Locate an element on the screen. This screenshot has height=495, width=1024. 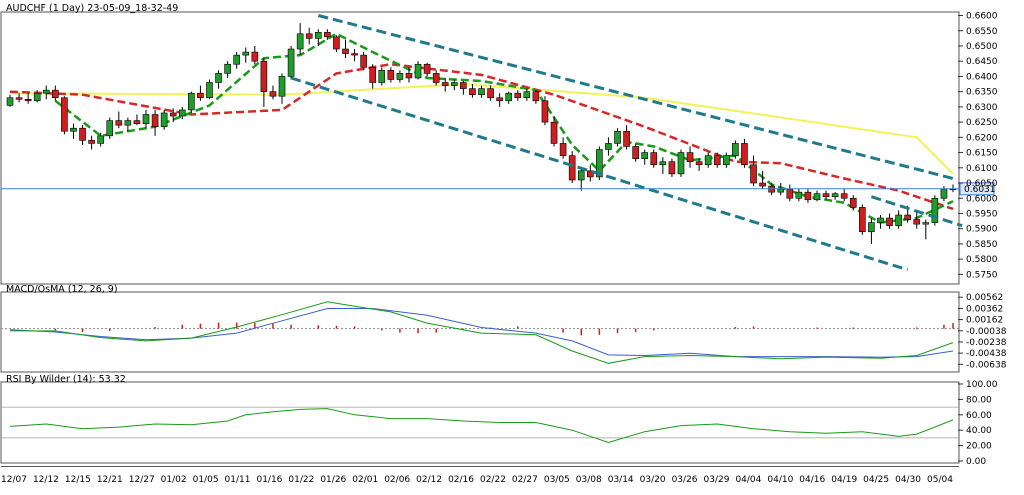
y-tick-label: 0.6000 is located at coordinates (982, 199).